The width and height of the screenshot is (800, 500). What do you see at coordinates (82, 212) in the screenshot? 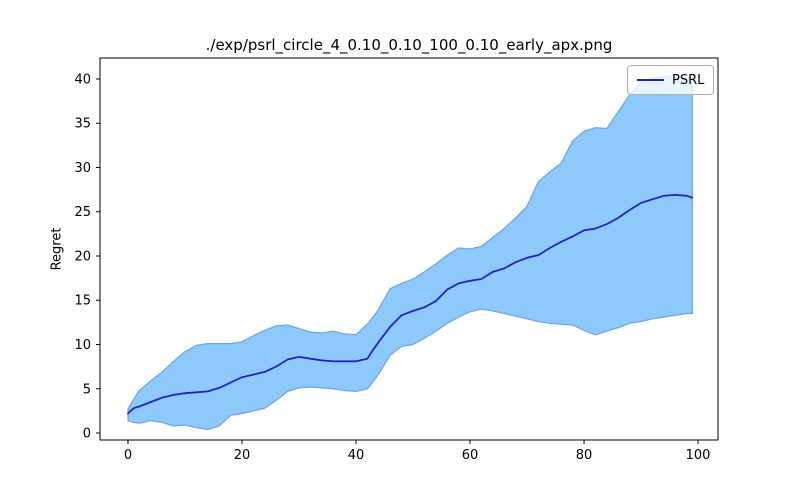
I see `y-tick-label: 25` at bounding box center [82, 212].